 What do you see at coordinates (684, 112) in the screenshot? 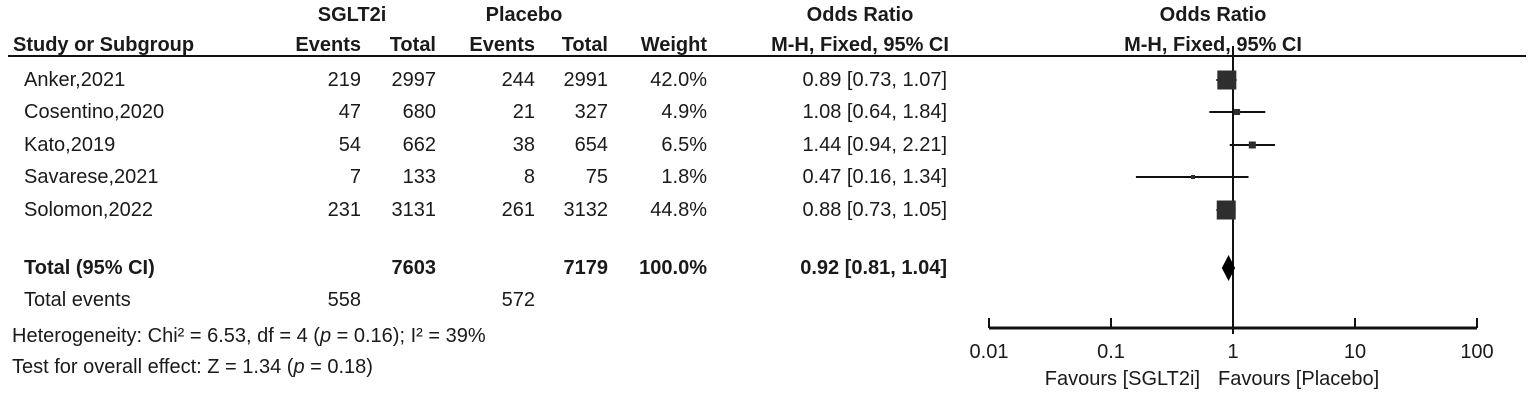
I see `row-1-weight: 4.9%` at bounding box center [684, 112].